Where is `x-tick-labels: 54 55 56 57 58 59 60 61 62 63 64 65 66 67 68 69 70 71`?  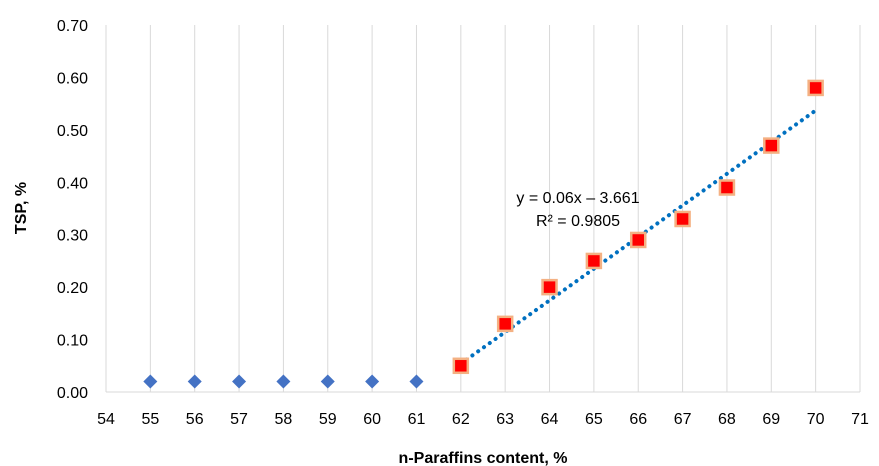 x-tick-labels: 54 55 56 57 58 59 60 61 62 63 64 65 66 67 68 69 70 71 is located at coordinates (483, 419).